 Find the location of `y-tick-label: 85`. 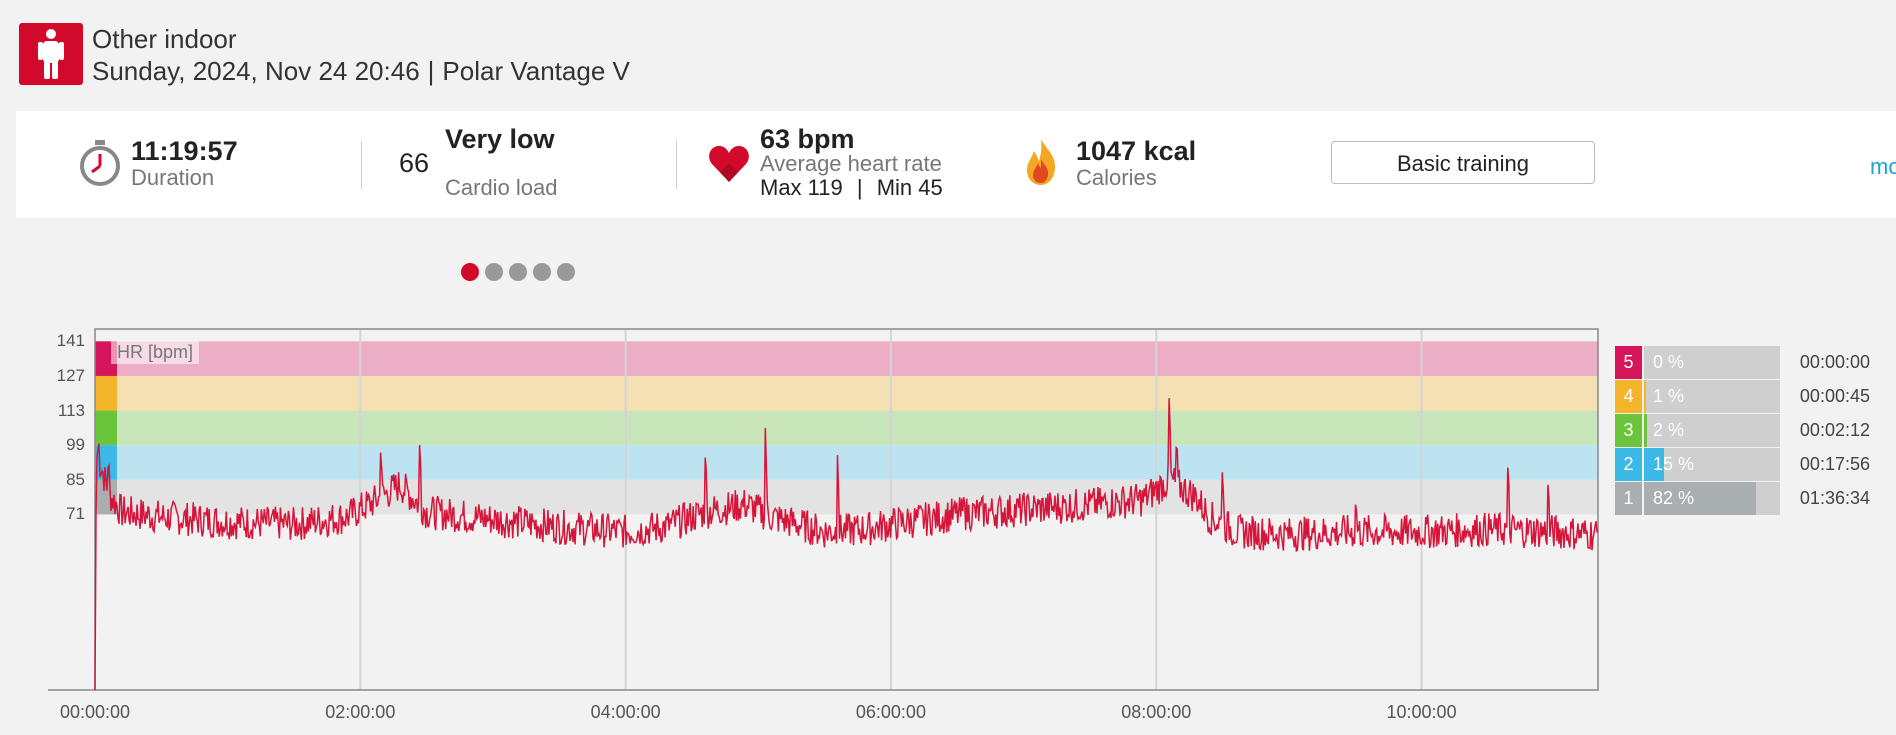

y-tick-label: 85 is located at coordinates (75, 479).